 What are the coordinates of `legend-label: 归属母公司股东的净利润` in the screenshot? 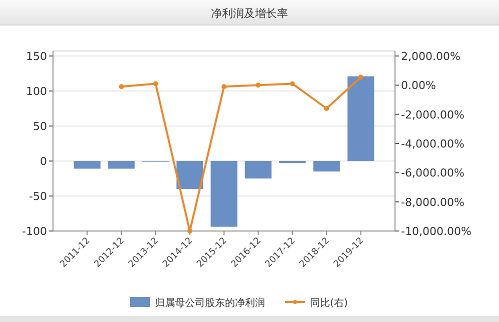 It's located at (210, 303).